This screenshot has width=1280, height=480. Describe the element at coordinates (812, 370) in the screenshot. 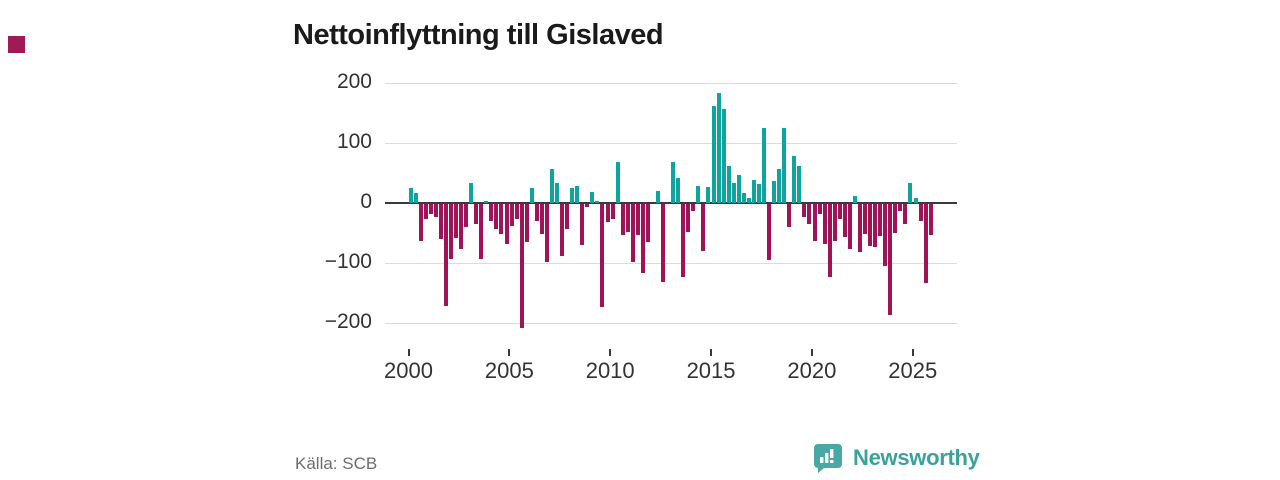

I see `x-axis-tick-label: 2020` at that location.